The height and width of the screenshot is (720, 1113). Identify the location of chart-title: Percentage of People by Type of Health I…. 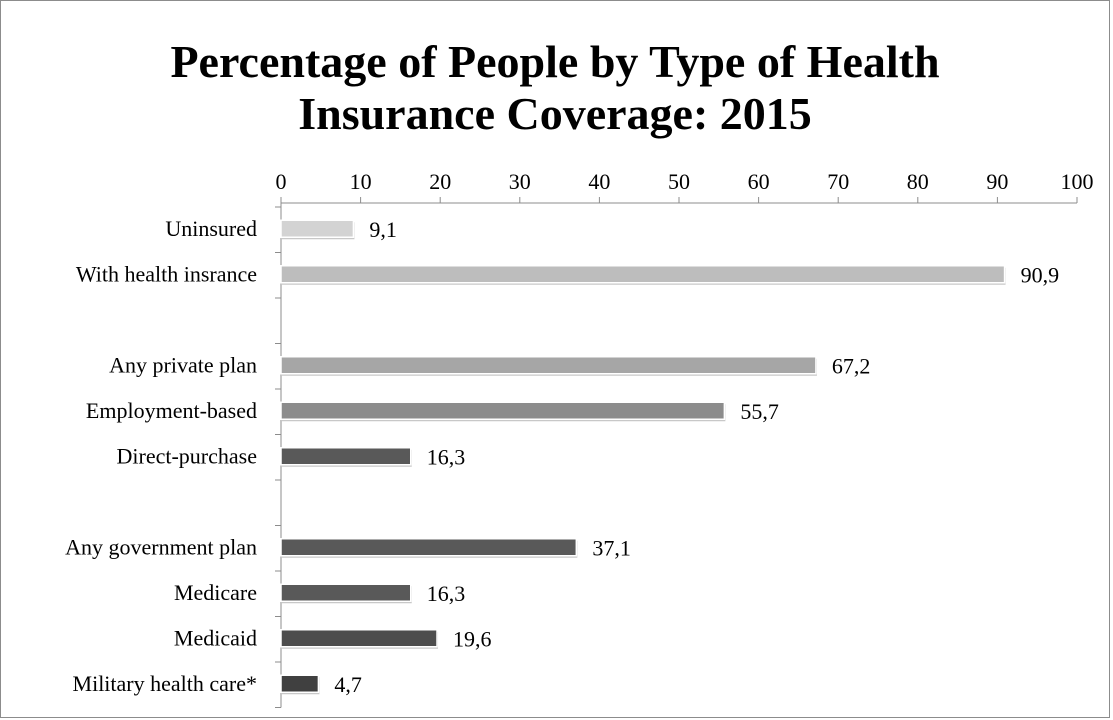
(555, 88).